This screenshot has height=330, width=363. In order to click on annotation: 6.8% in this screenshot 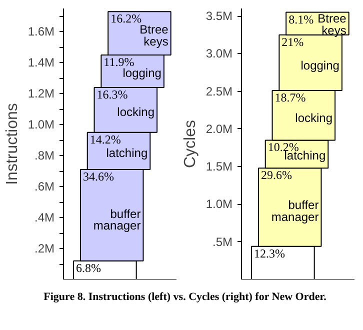, I will do `click(89, 267)`.